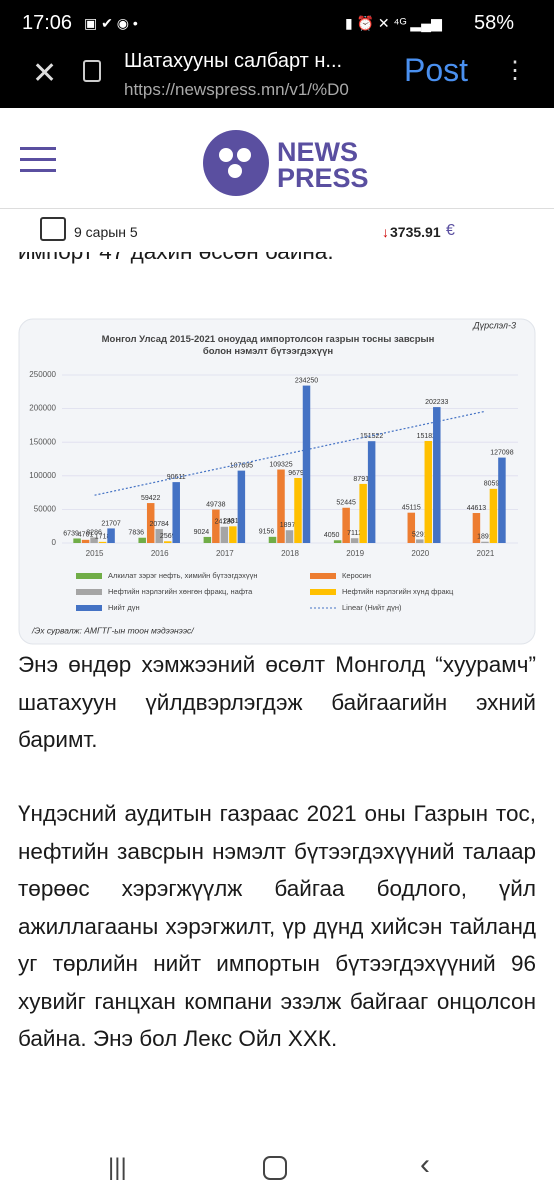 This screenshot has height=1200, width=554. What do you see at coordinates (420, 534) in the screenshot?
I see `data-label: 5291` at bounding box center [420, 534].